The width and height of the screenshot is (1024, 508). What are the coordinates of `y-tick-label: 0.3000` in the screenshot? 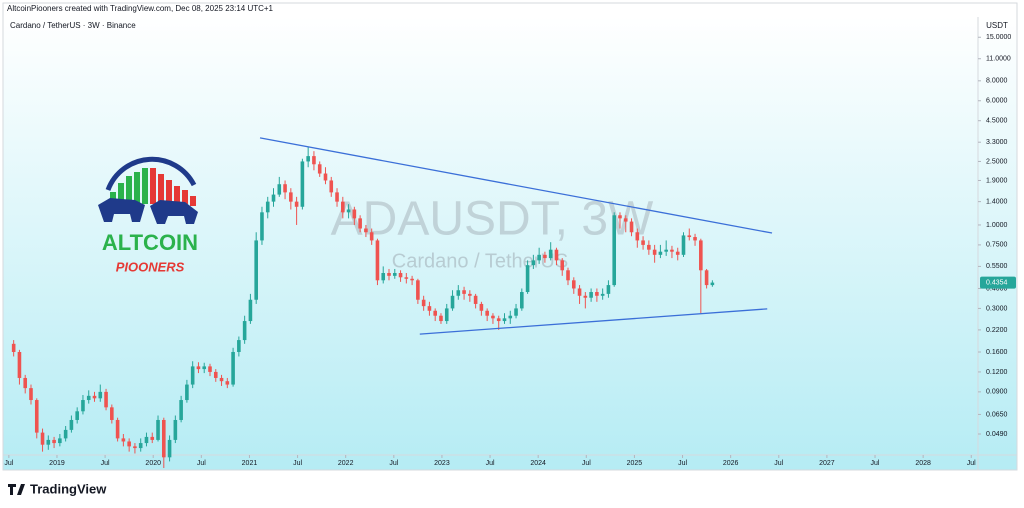 It's located at (997, 308).